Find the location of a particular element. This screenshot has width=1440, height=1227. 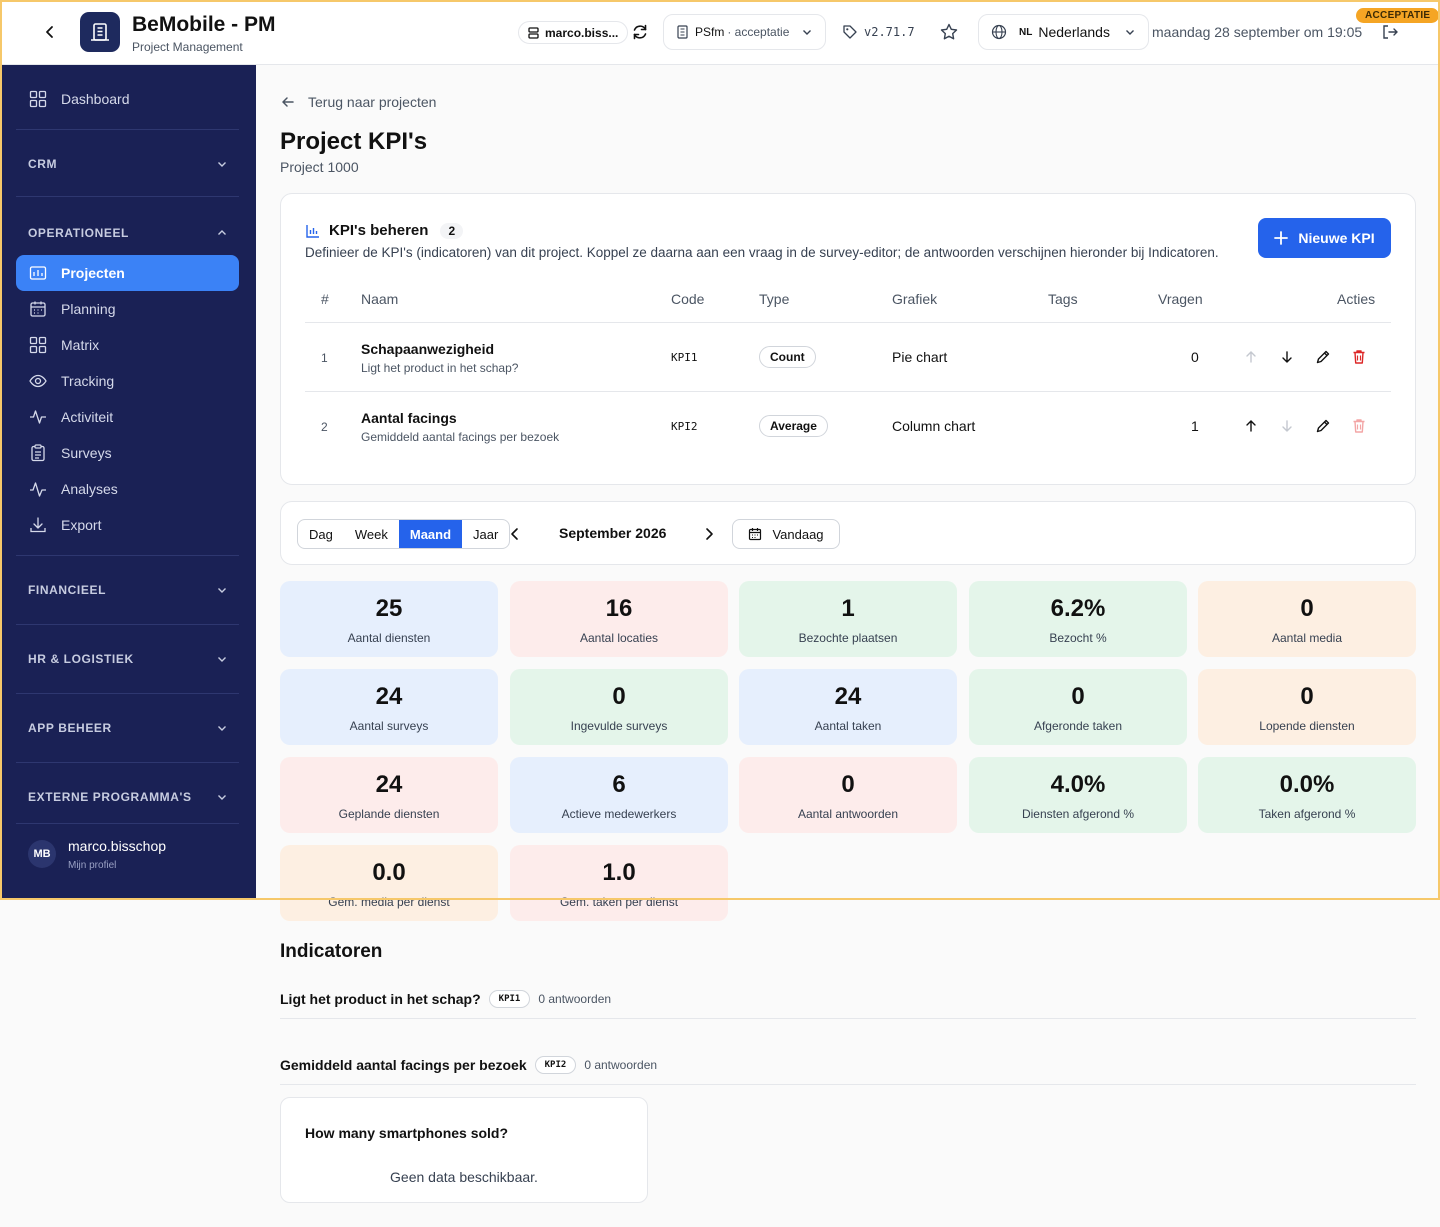

tag-icon is located at coordinates (850, 32).